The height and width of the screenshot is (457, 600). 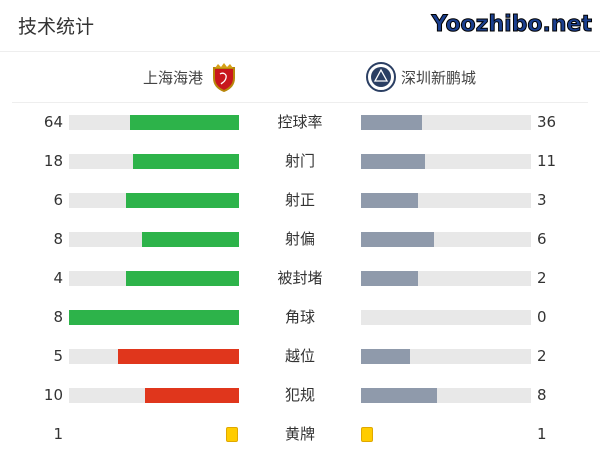 I want to click on home-team-name: 上海海港, so click(x=173, y=77).